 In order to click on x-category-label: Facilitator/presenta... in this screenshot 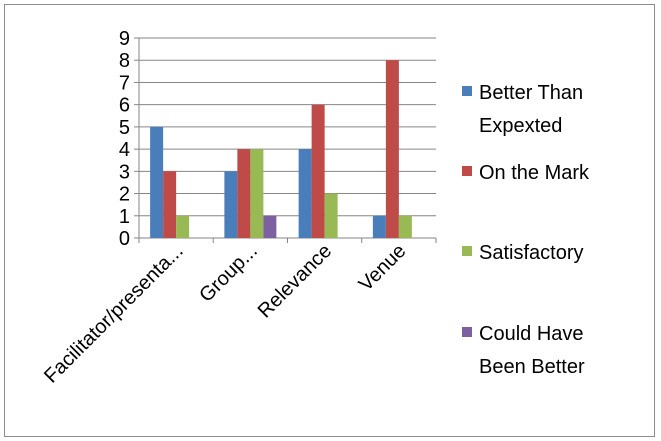, I will do `click(114, 314)`.